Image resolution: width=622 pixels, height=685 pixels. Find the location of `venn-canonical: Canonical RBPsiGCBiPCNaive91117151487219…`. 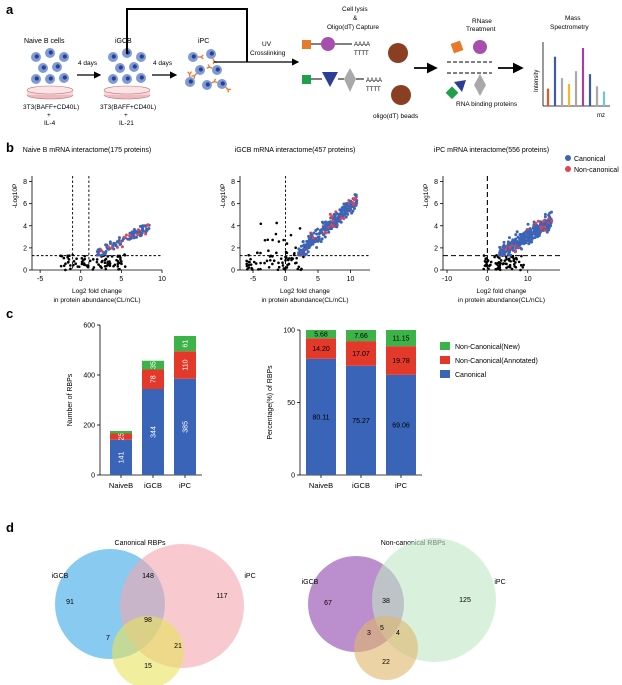

venn-canonical: Canonical RBPsiGCBiPCNaive91117151487219… is located at coordinates (154, 612).